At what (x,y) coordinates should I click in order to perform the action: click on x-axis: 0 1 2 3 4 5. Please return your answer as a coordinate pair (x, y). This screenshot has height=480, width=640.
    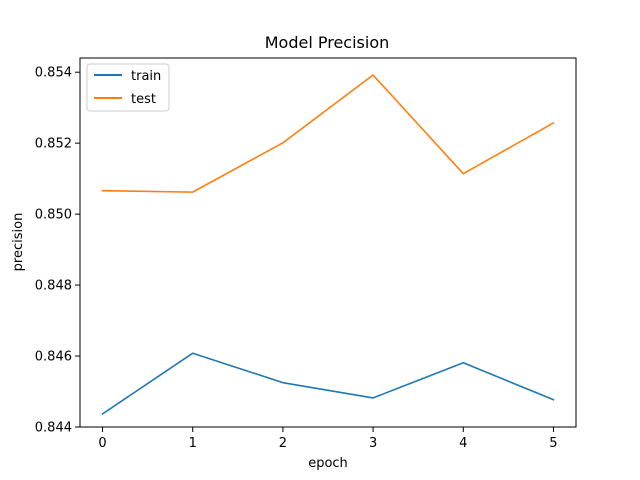
    Looking at the image, I should click on (328, 439).